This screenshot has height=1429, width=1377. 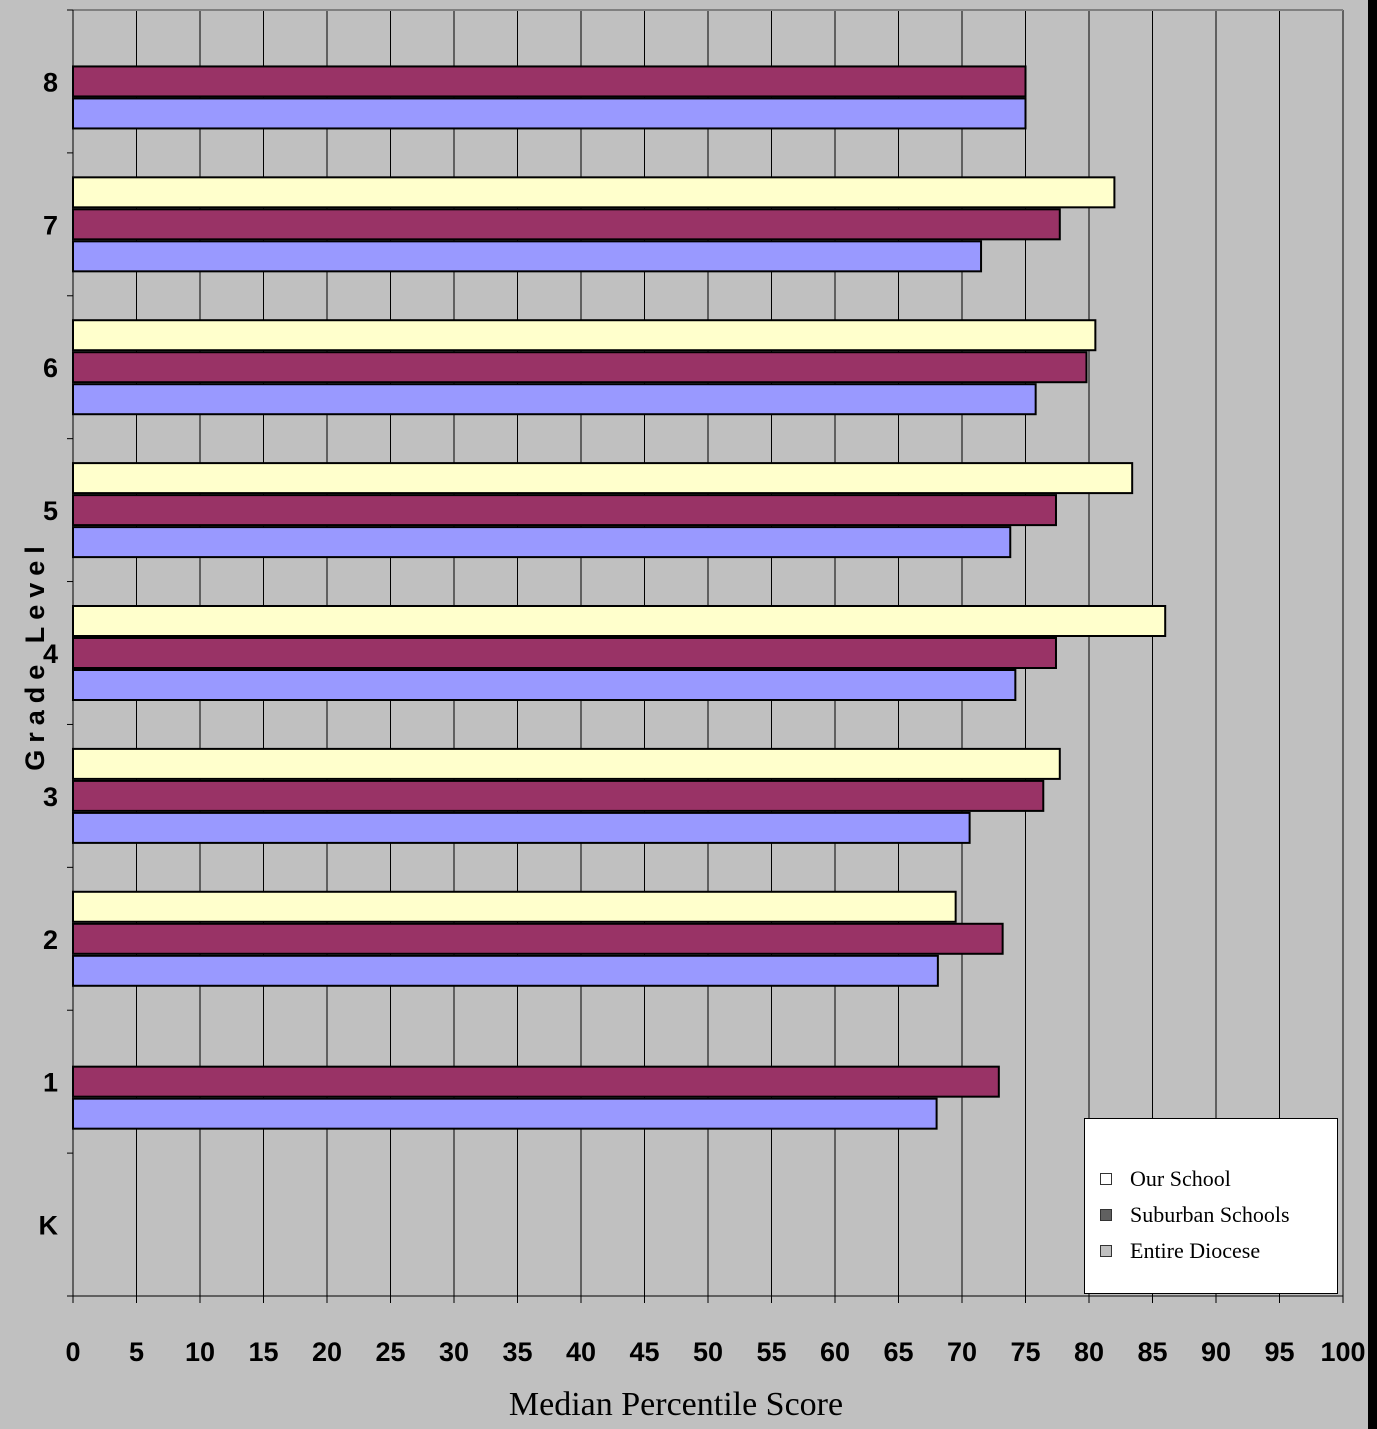 What do you see at coordinates (50, 511) in the screenshot?
I see `y-tick-label: 5` at bounding box center [50, 511].